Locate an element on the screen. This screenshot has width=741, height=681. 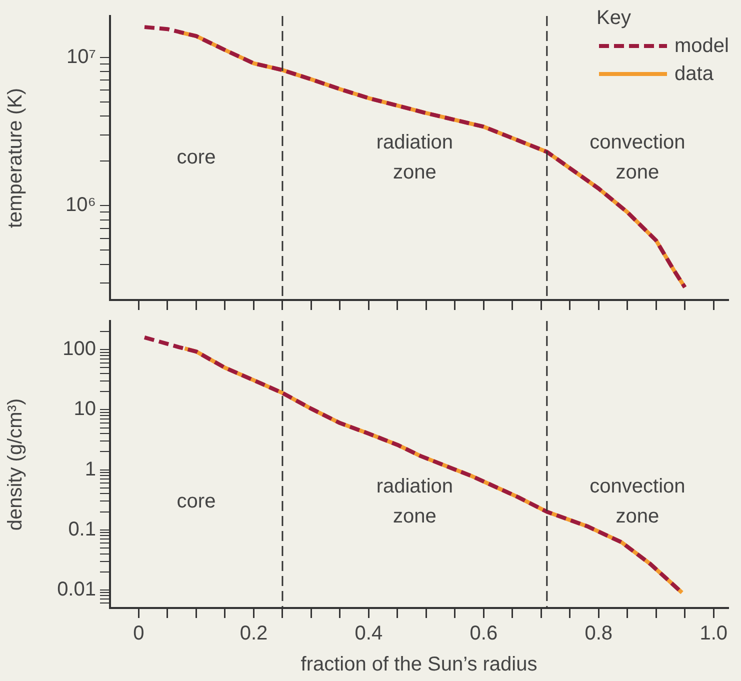
y-tick-label: 10⁶ is located at coordinates (81, 205).